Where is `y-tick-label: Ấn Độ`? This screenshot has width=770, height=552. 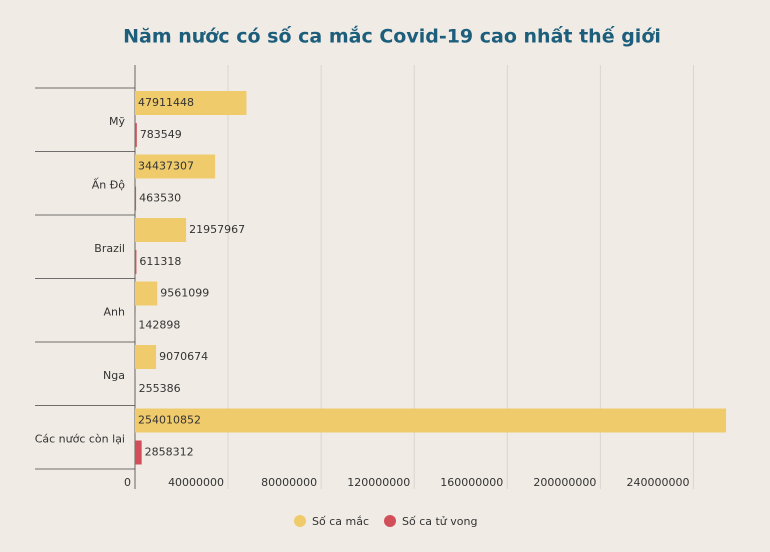 y-tick-label: Ấn Độ is located at coordinates (109, 184).